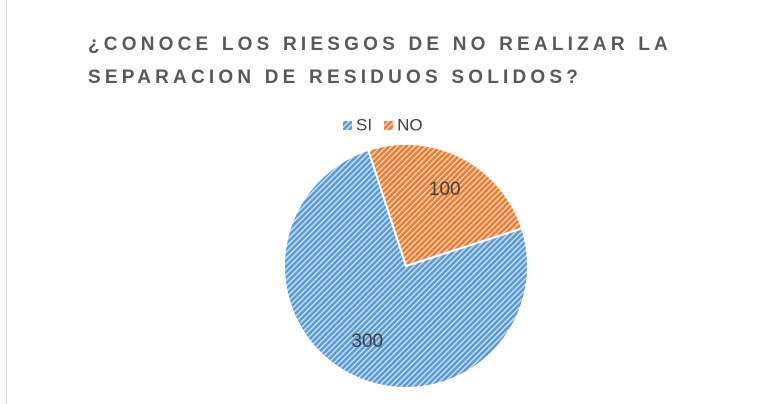 The image size is (761, 404). I want to click on legend-label: NO, so click(410, 124).